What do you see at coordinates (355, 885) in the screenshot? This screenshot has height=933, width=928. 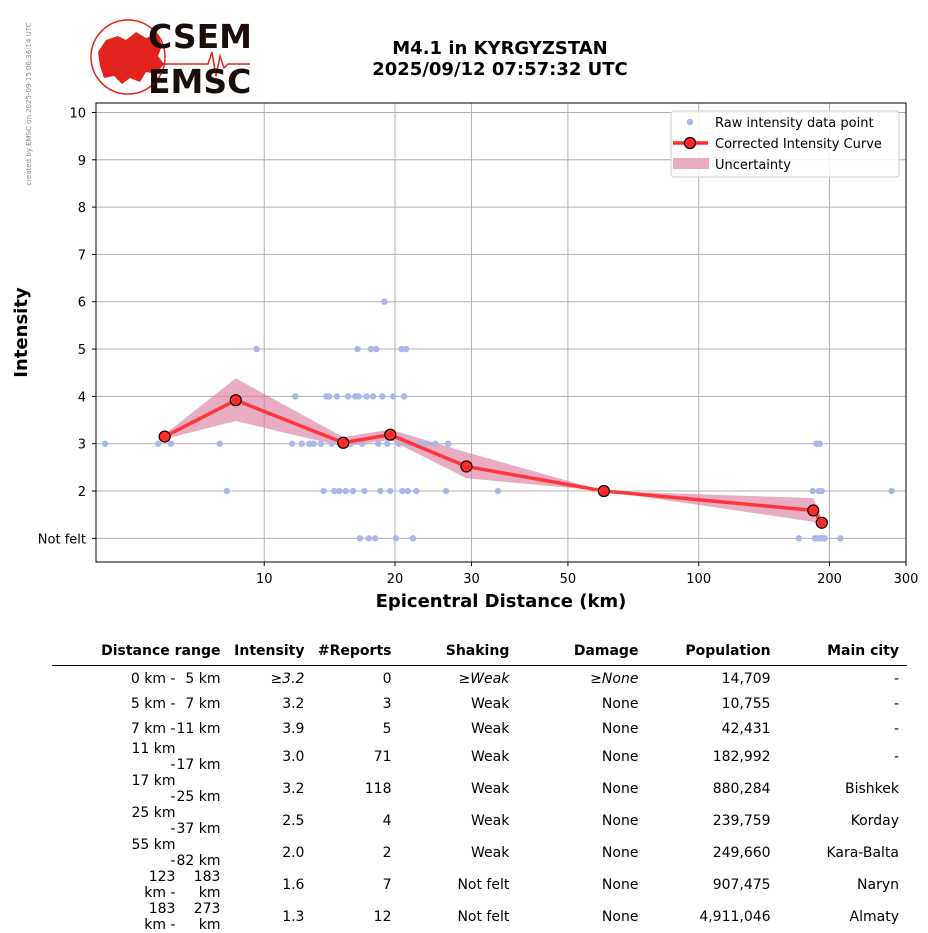 I see `cell-reports: 7` at bounding box center [355, 885].